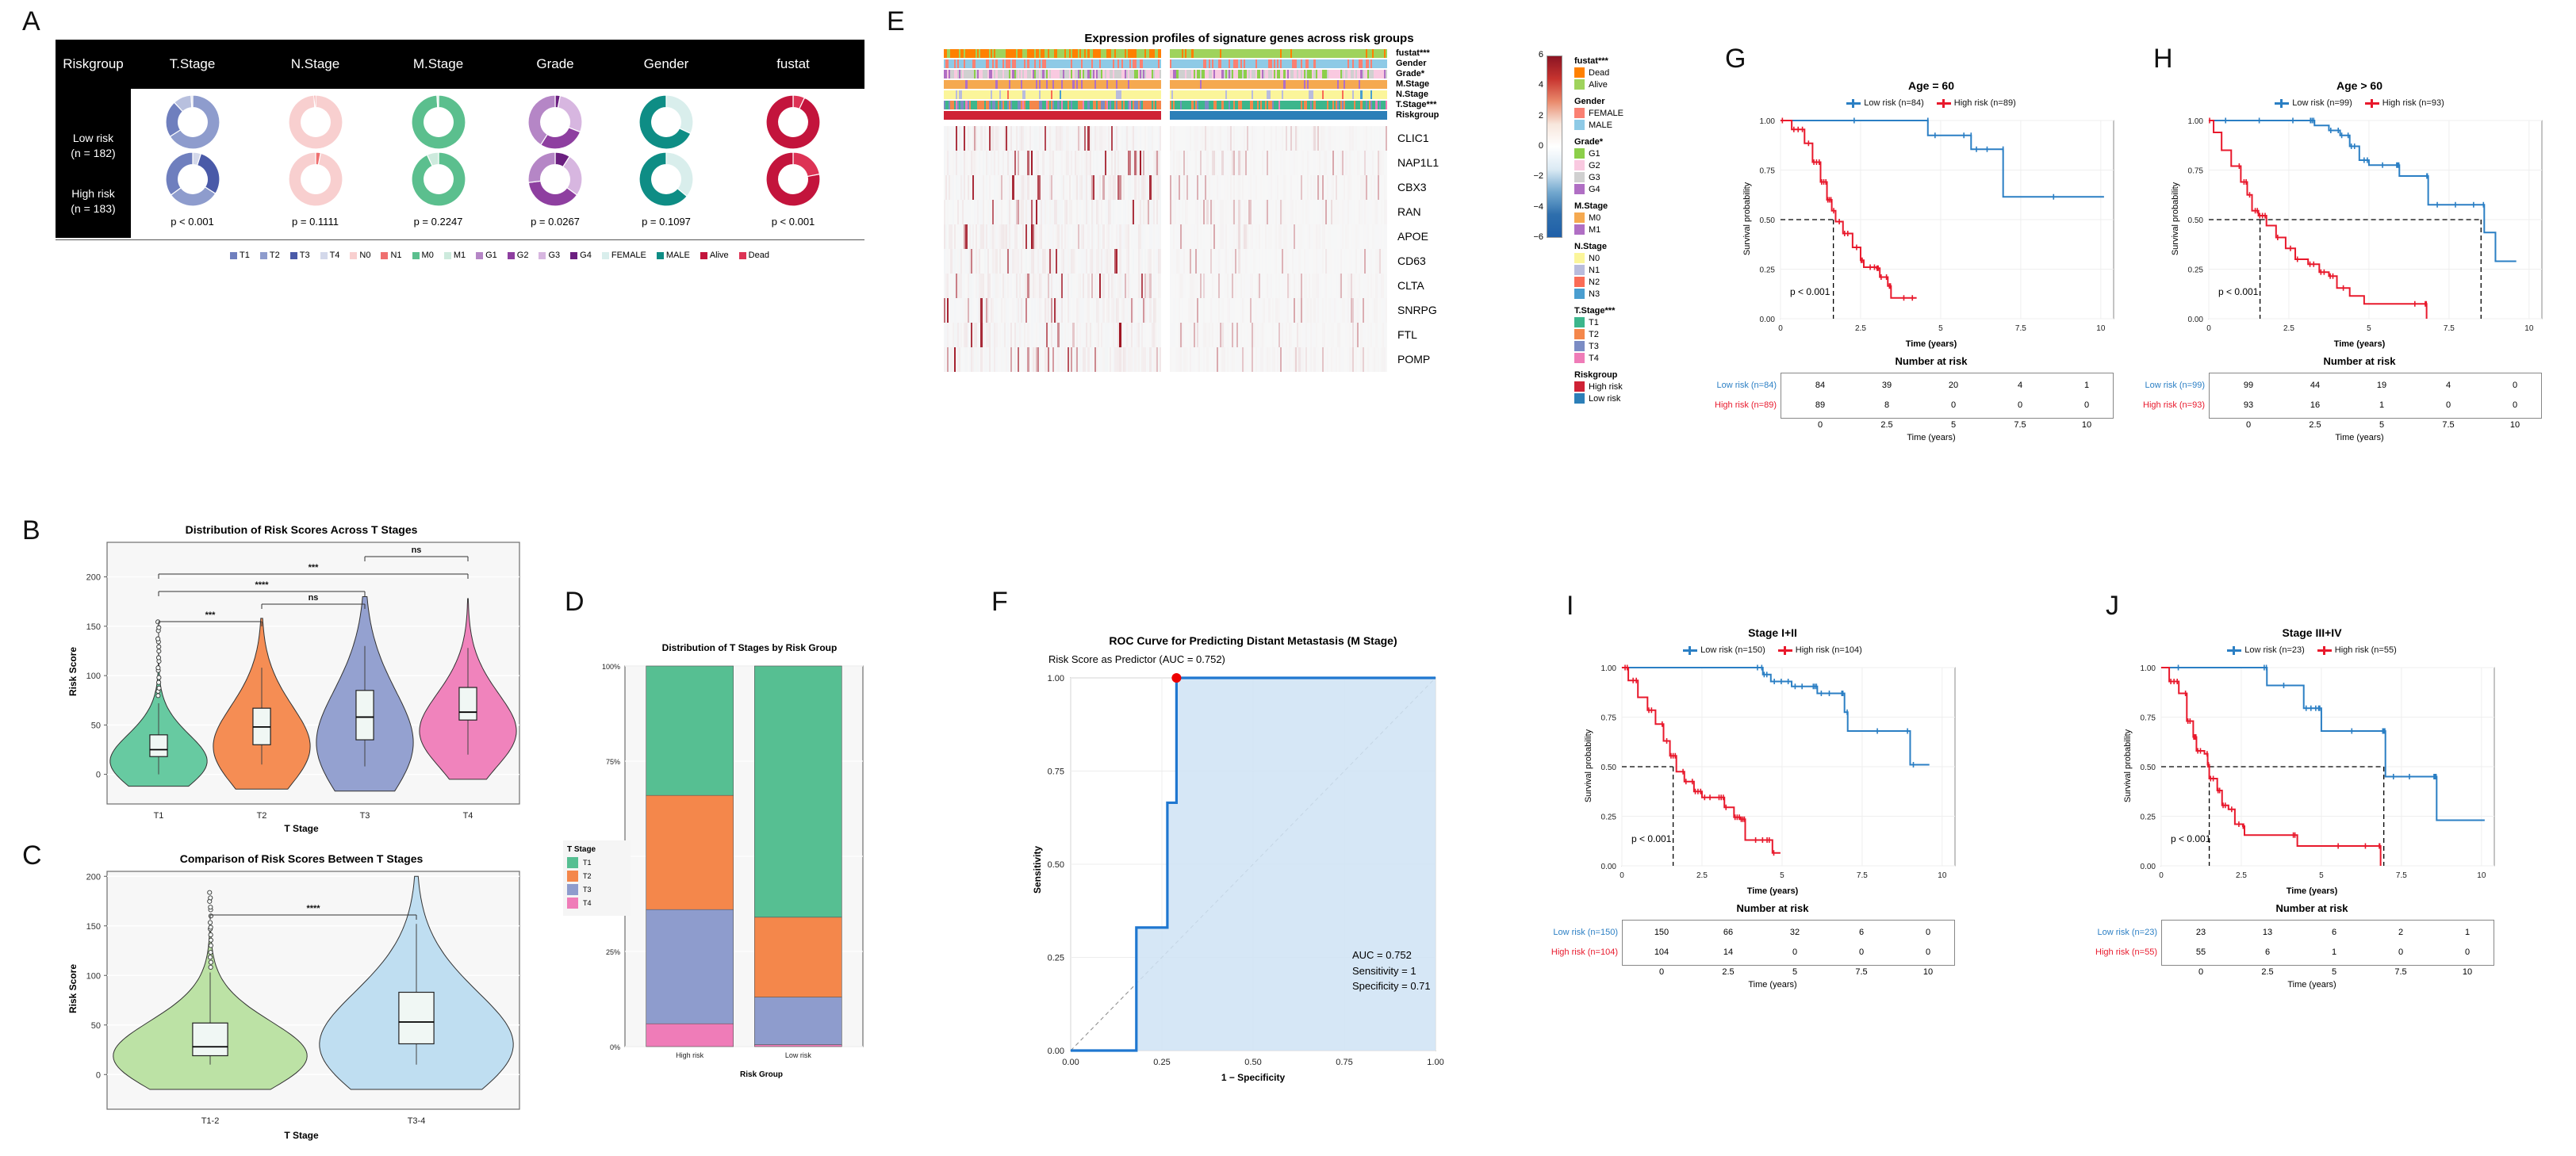 This screenshot has height=1156, width=2576. Describe the element at coordinates (1595, 217) in the screenshot. I see `legend-label: M0` at that location.